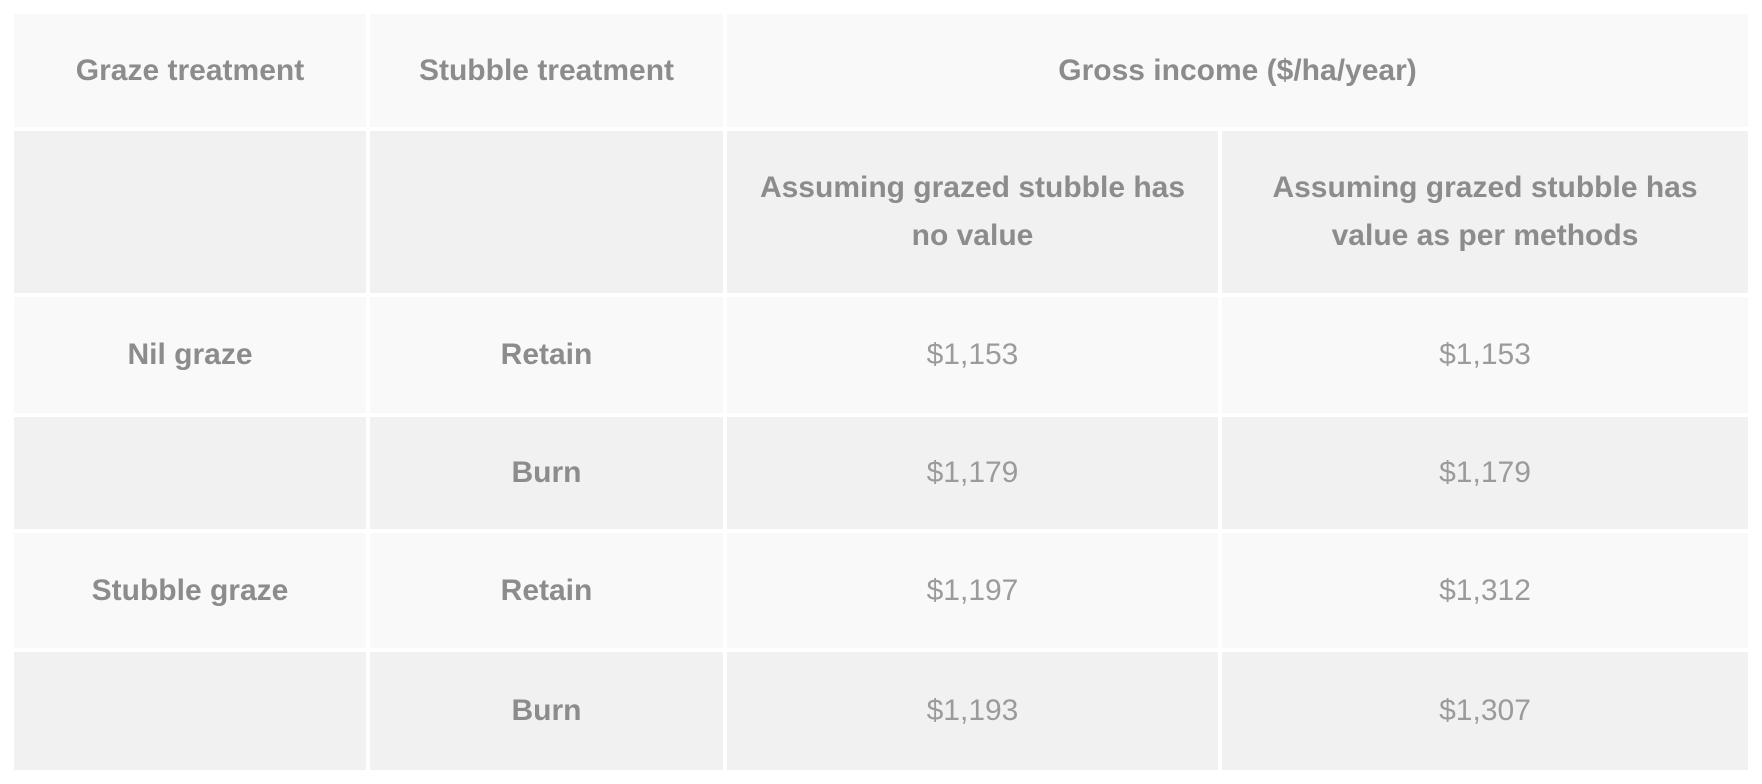  I want to click on cell-income-value-methods-row4: $1,307, so click(1485, 711).